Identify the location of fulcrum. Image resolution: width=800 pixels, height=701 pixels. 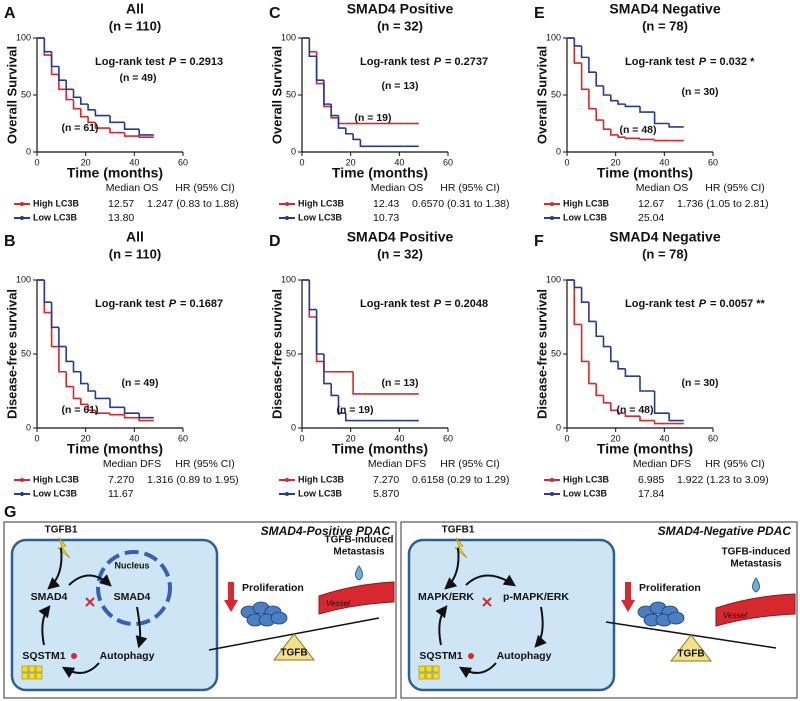
(294, 647).